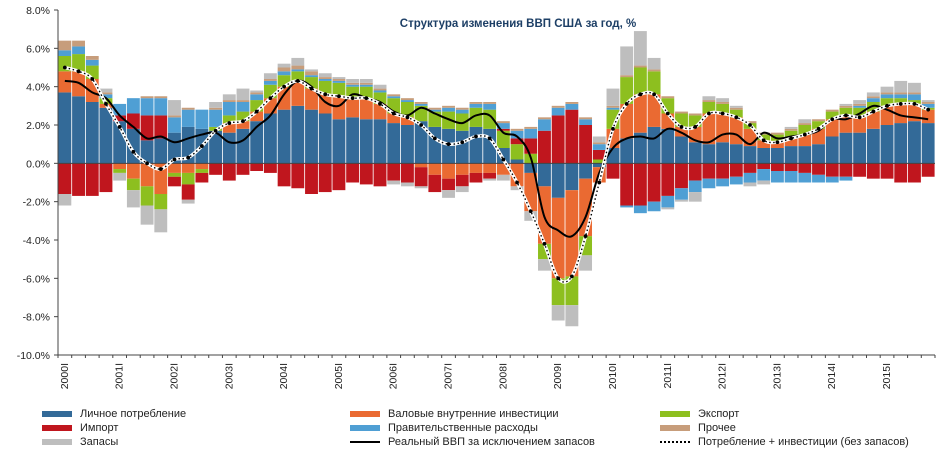  I want to click on bar-segment-s0-q19, so click(325, 138).